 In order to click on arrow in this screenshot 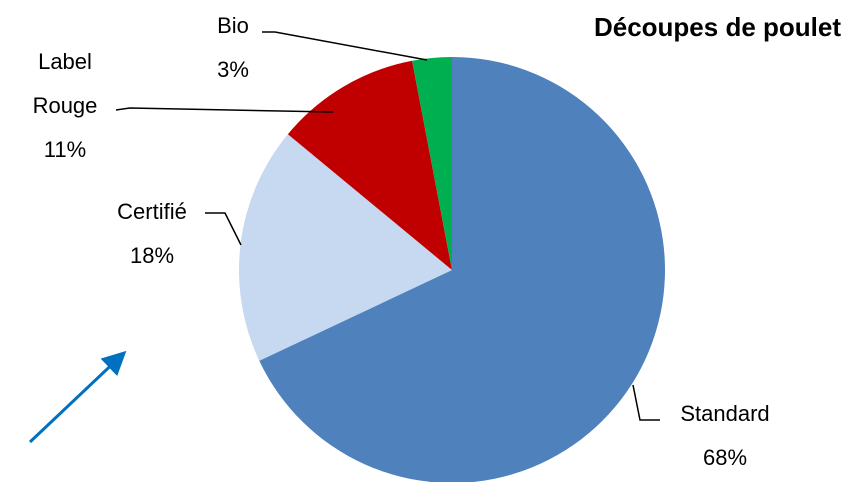, I will do `click(77, 397)`.